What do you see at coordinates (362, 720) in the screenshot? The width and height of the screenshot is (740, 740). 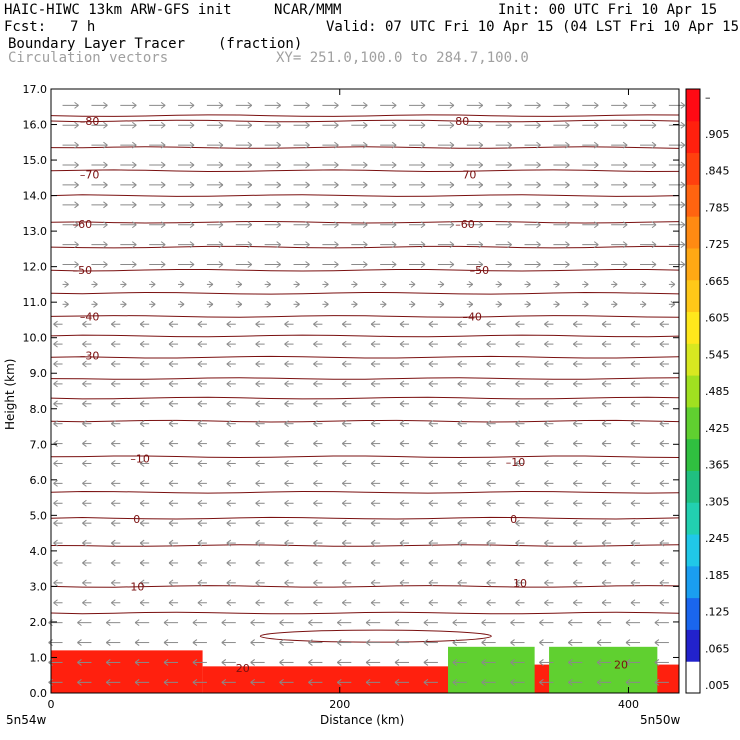 I see `x-axis-label: Distance (km)` at bounding box center [362, 720].